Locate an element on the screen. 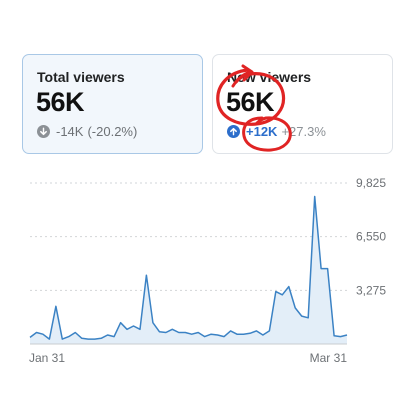  new-viewers-title: New viewers is located at coordinates (269, 77).